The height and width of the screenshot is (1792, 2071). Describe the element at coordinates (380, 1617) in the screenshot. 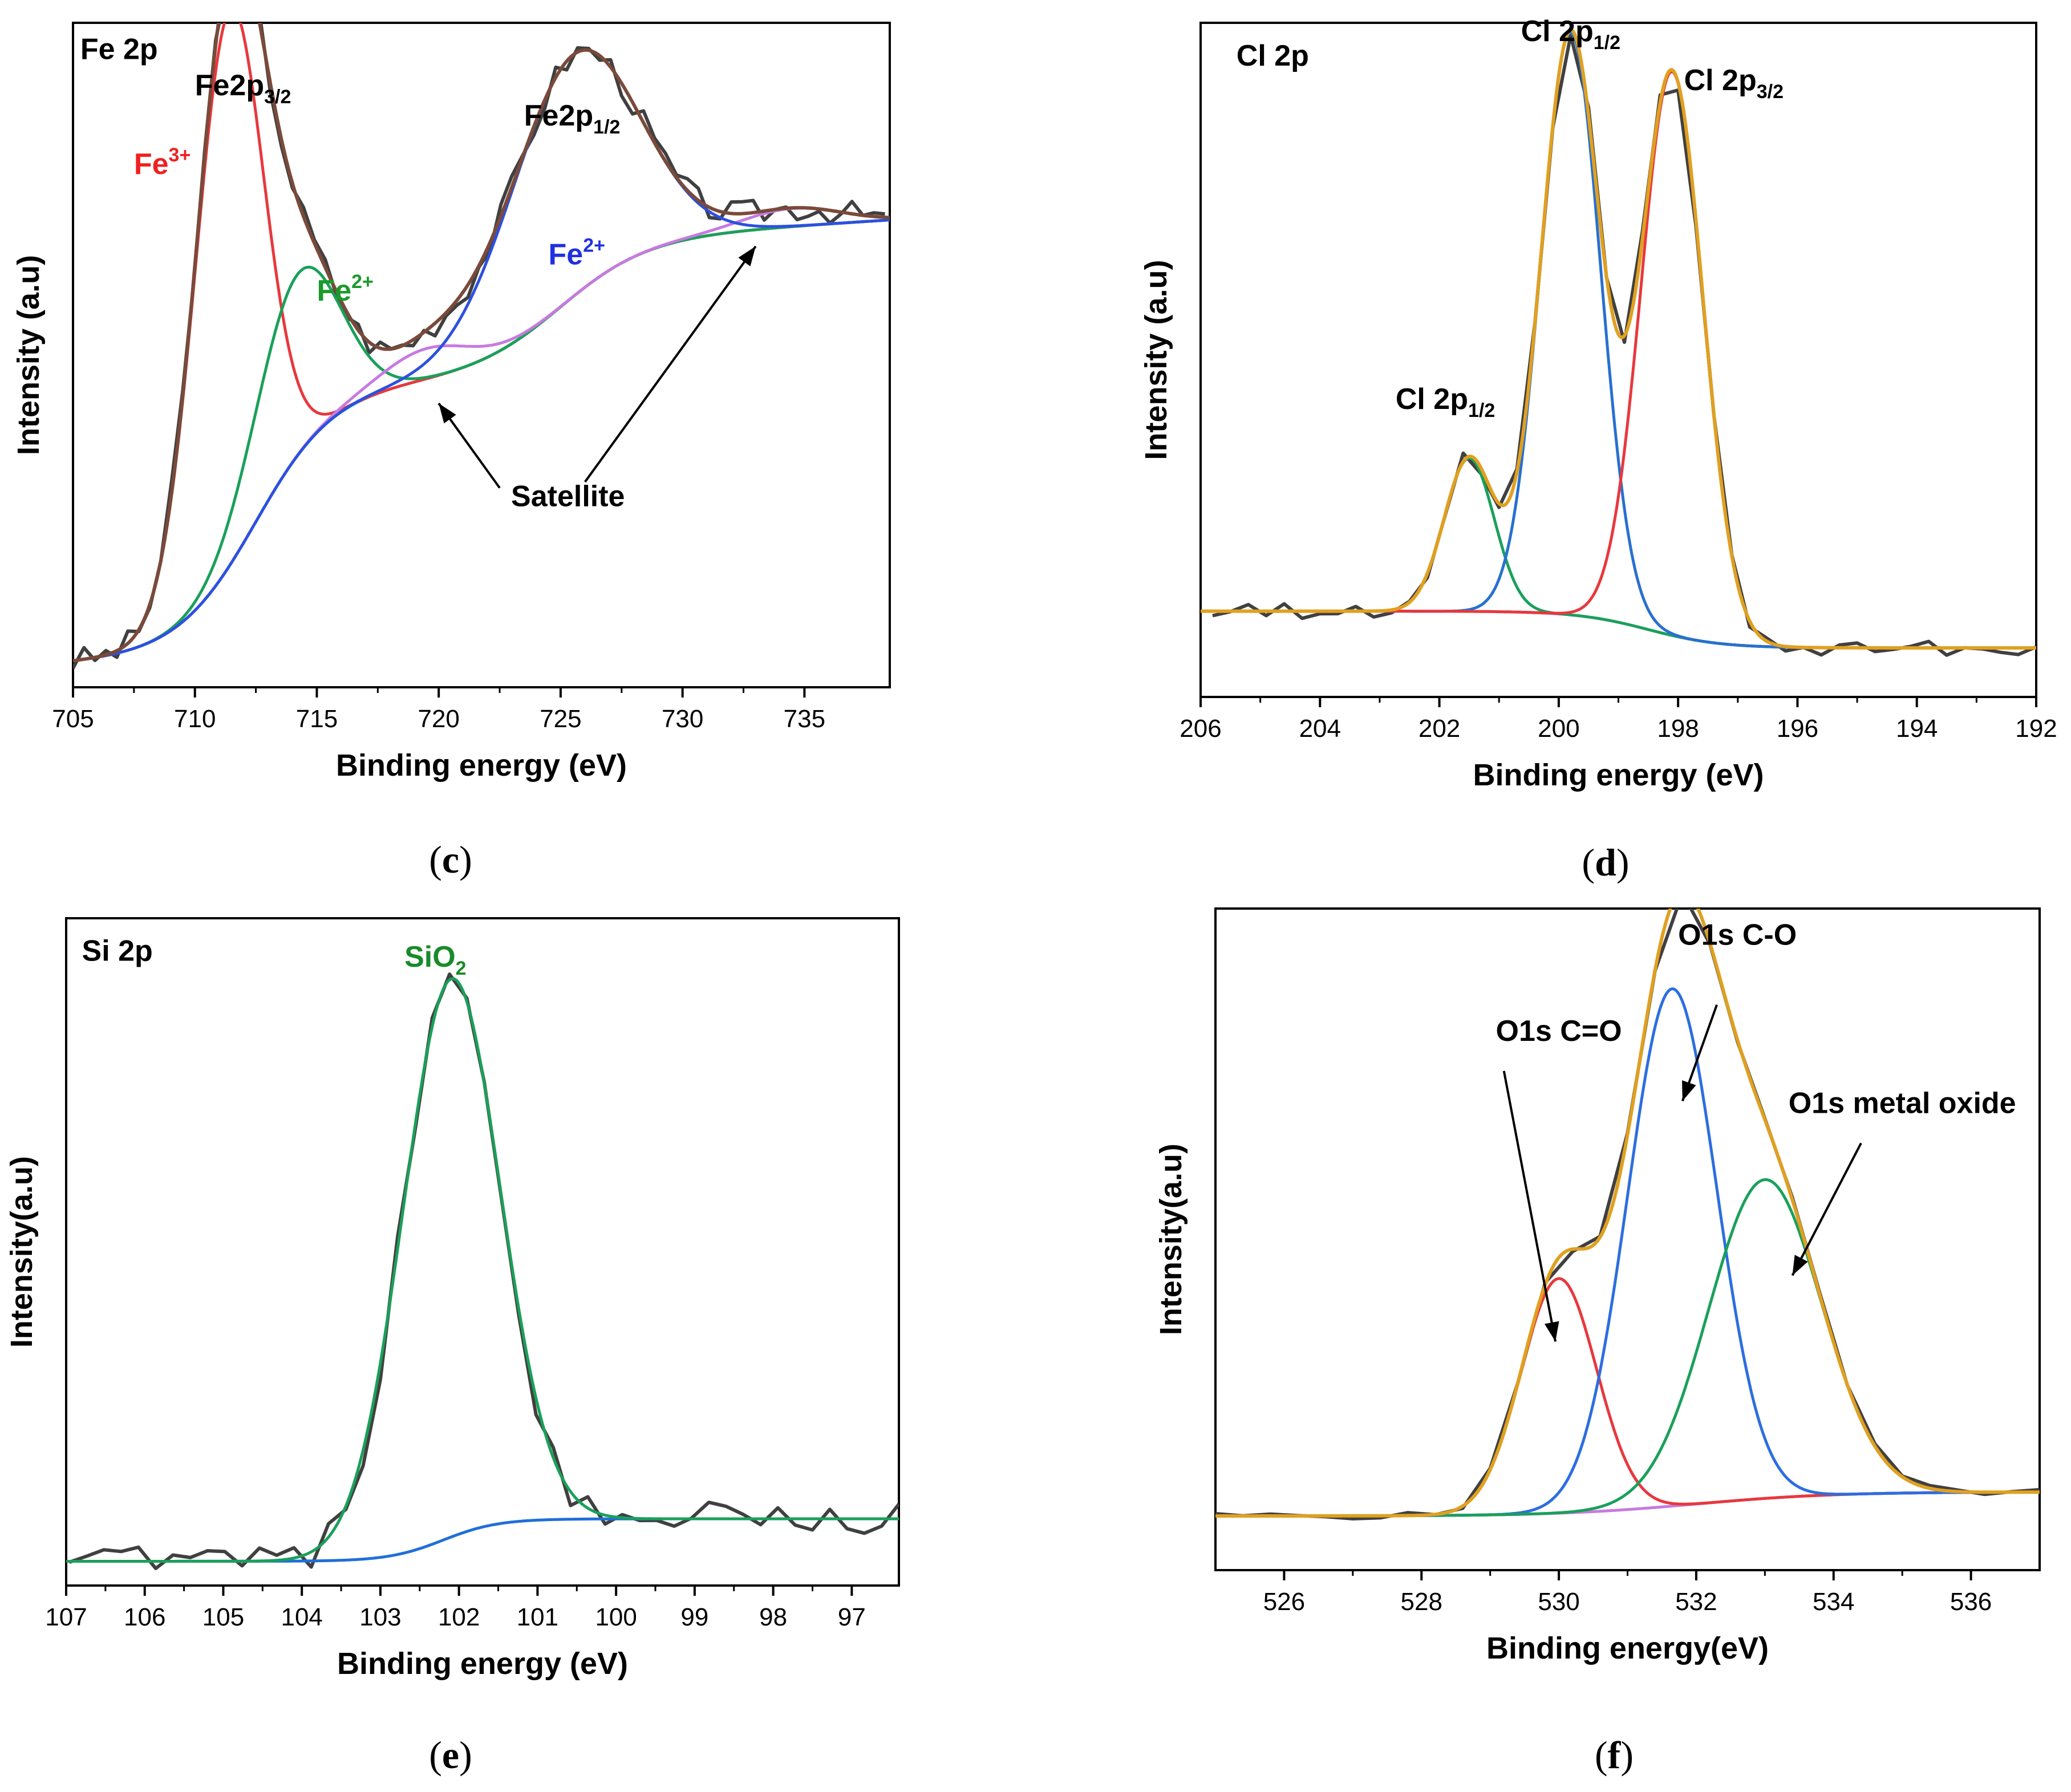

I see `x-tick-label: 103` at that location.